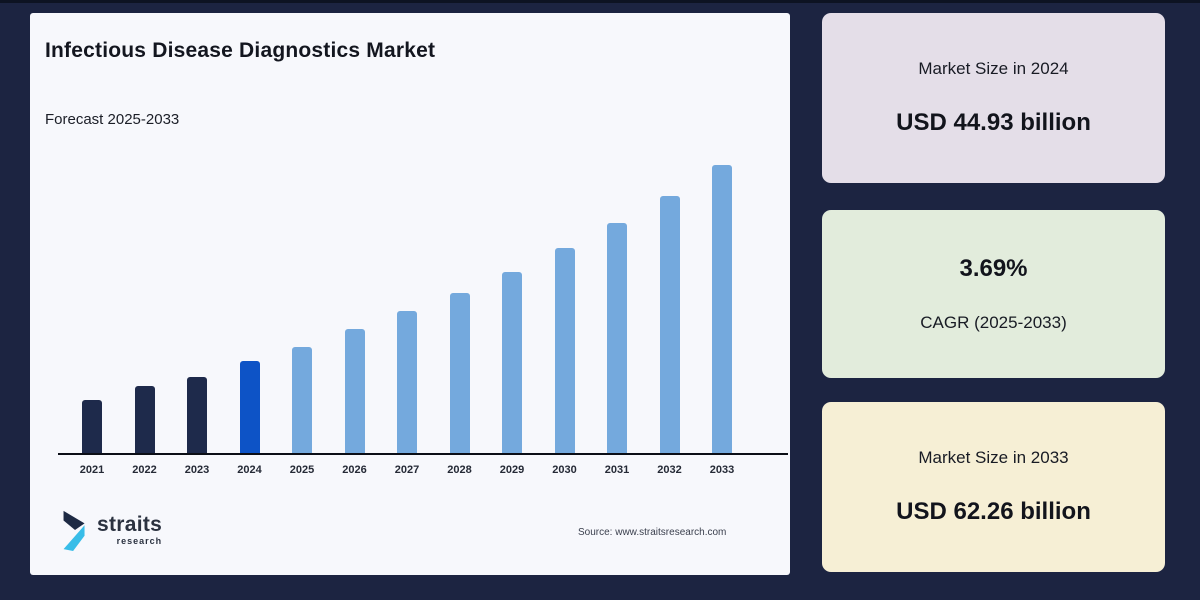  I want to click on bar-column-2021: 2021, so click(92, 320).